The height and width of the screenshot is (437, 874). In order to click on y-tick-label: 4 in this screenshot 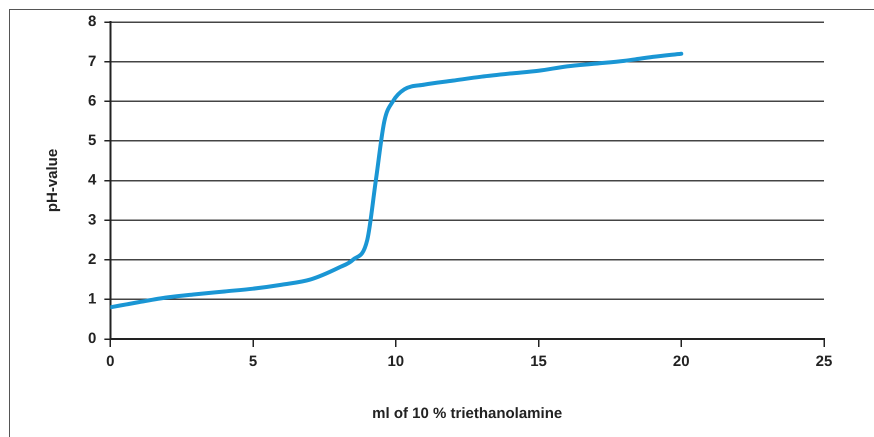, I will do `click(92, 180)`.